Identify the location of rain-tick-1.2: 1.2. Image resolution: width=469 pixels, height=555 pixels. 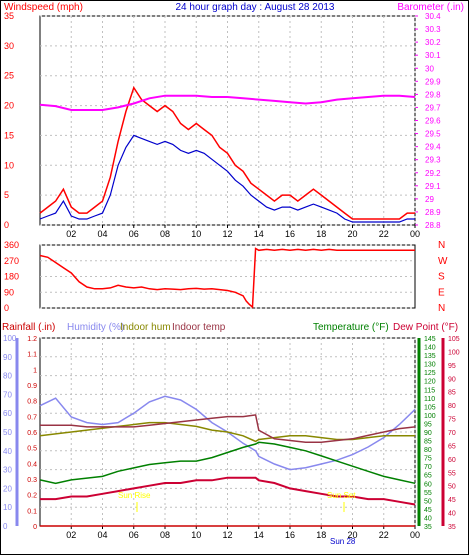
(32, 339).